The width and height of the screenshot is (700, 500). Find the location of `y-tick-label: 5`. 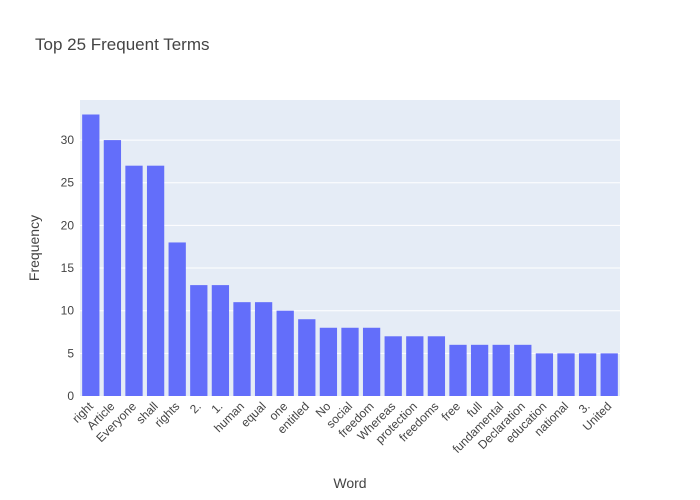

y-tick-label: 5 is located at coordinates (70, 353).